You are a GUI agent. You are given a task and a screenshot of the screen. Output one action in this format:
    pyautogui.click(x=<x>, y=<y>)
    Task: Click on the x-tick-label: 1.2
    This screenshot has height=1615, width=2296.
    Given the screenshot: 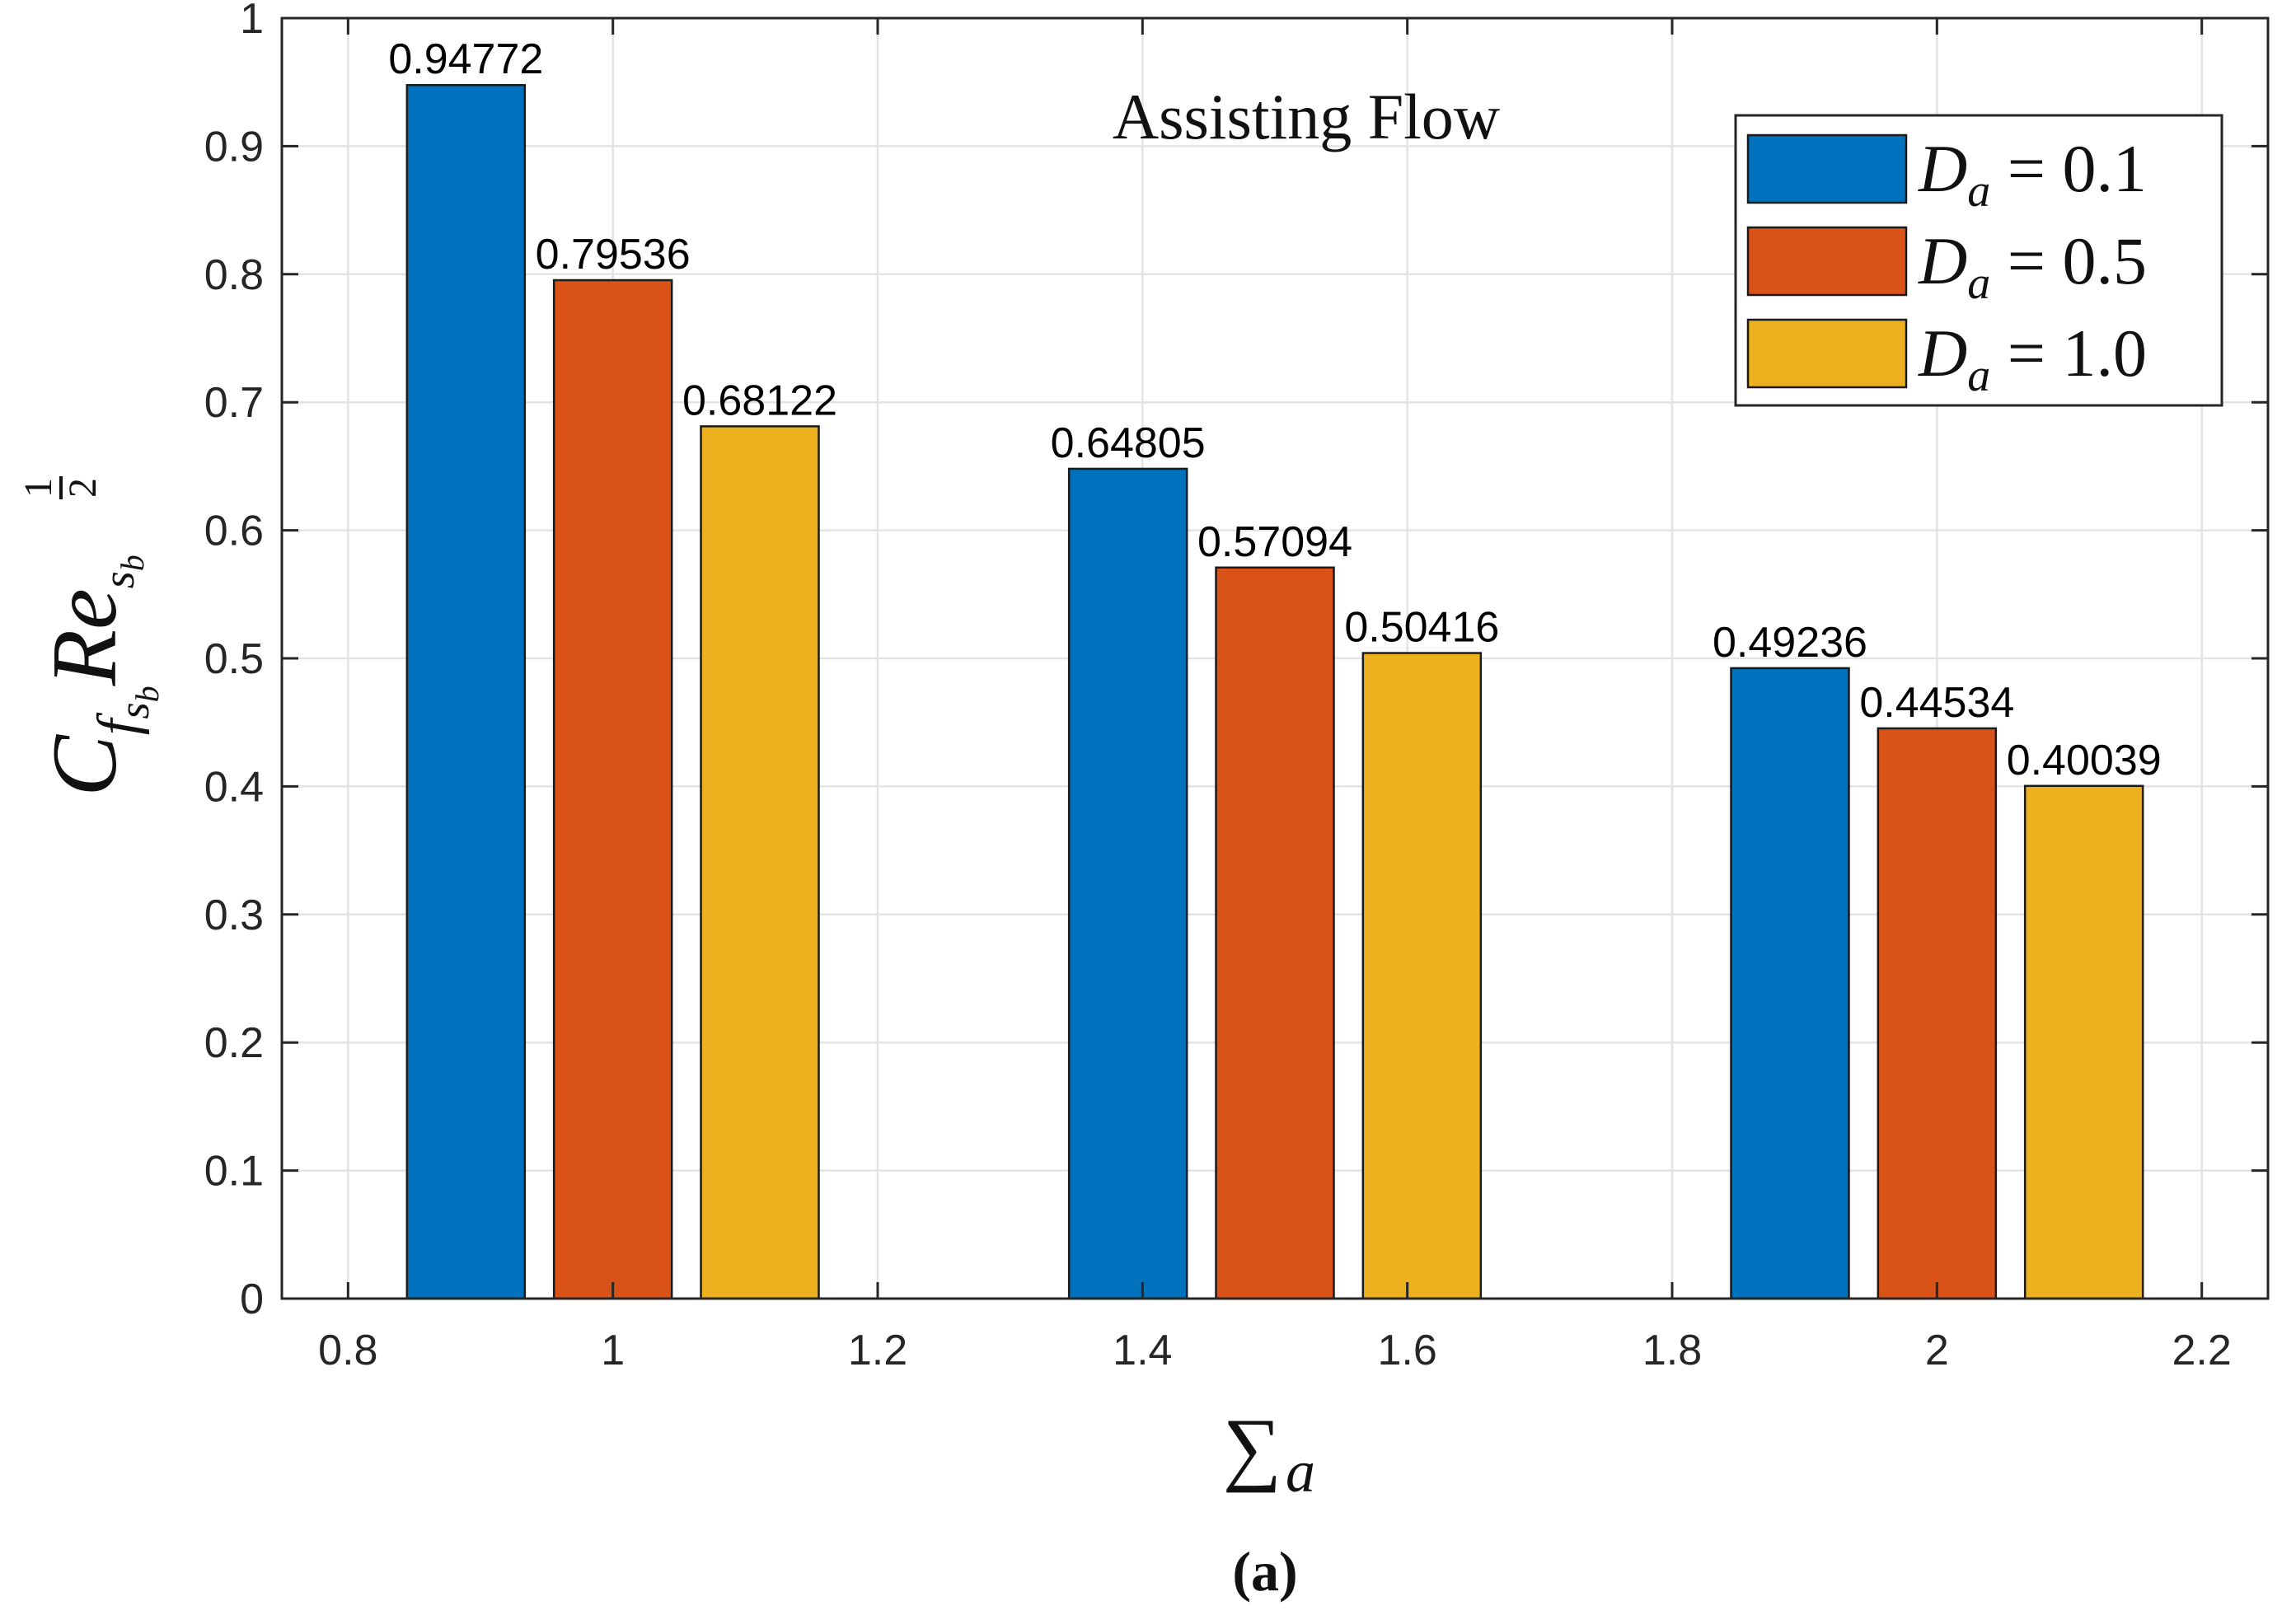 What is the action you would take?
    pyautogui.click(x=877, y=1351)
    